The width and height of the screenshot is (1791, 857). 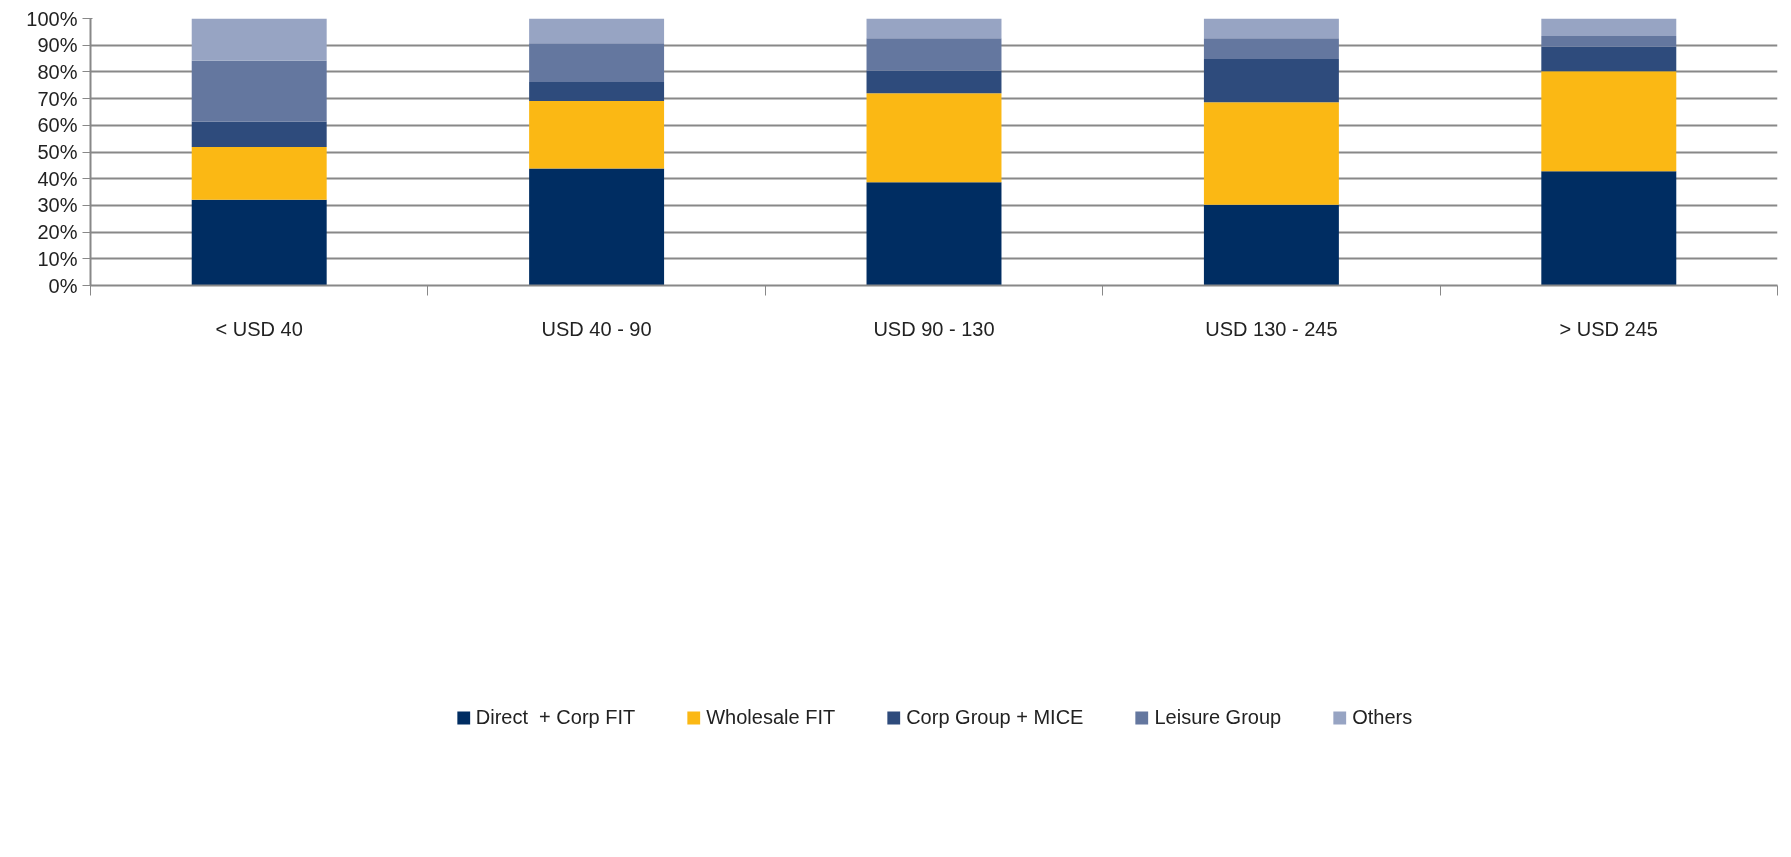 I want to click on legend-label: Others, so click(x=1382, y=717).